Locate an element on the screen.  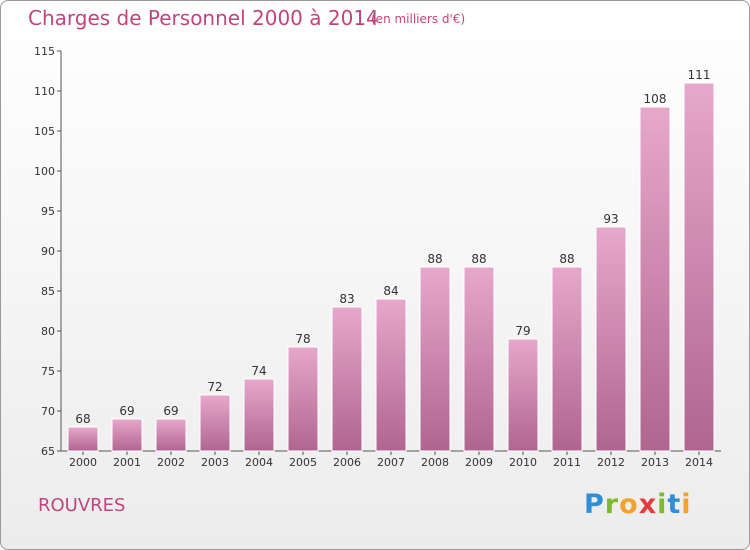
bar-value-label: 108 is located at coordinates (655, 99).